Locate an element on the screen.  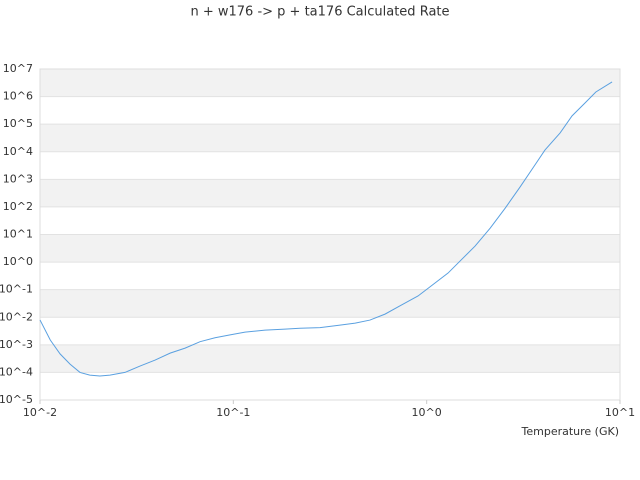
x-tick-label: 10^1 is located at coordinates (620, 412).